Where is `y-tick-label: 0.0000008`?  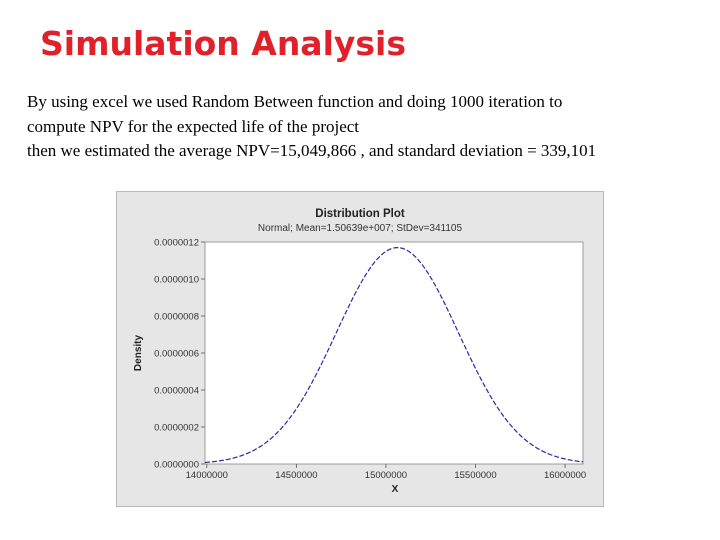
y-tick-label: 0.0000008 is located at coordinates (176, 317).